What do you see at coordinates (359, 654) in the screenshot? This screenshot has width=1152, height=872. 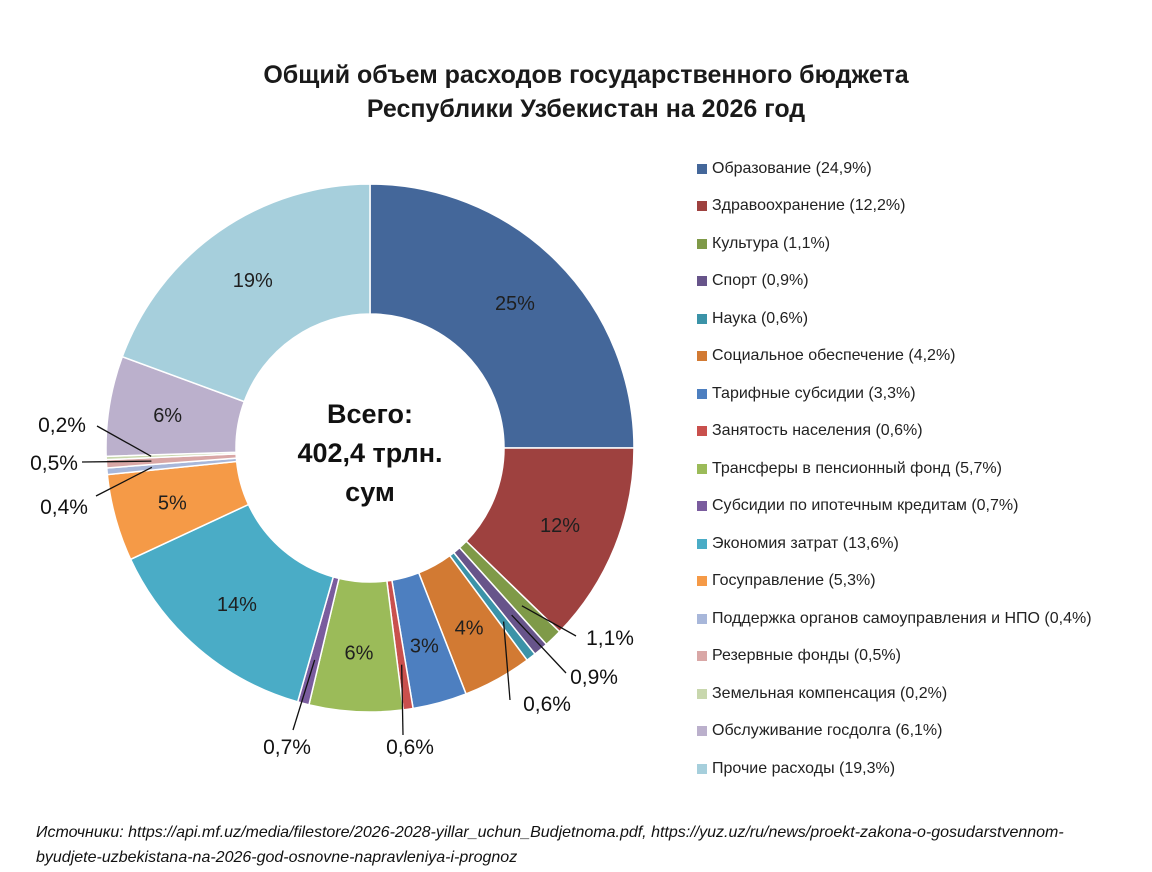 I see `data-label-трансферы-в-пенсионный-фонд: 6%` at bounding box center [359, 654].